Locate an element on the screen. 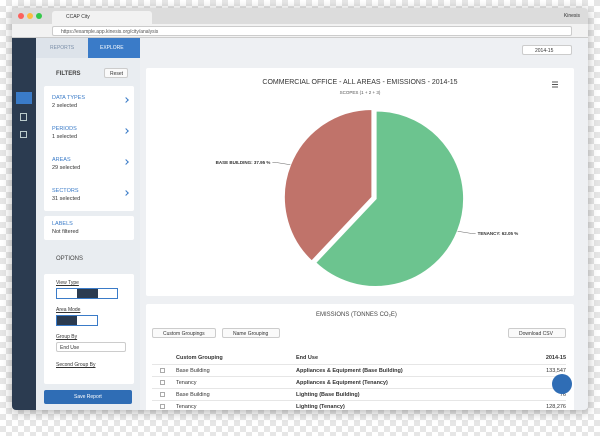  table-row: Base Building Lighting (Base Building) 76 is located at coordinates (359, 393).